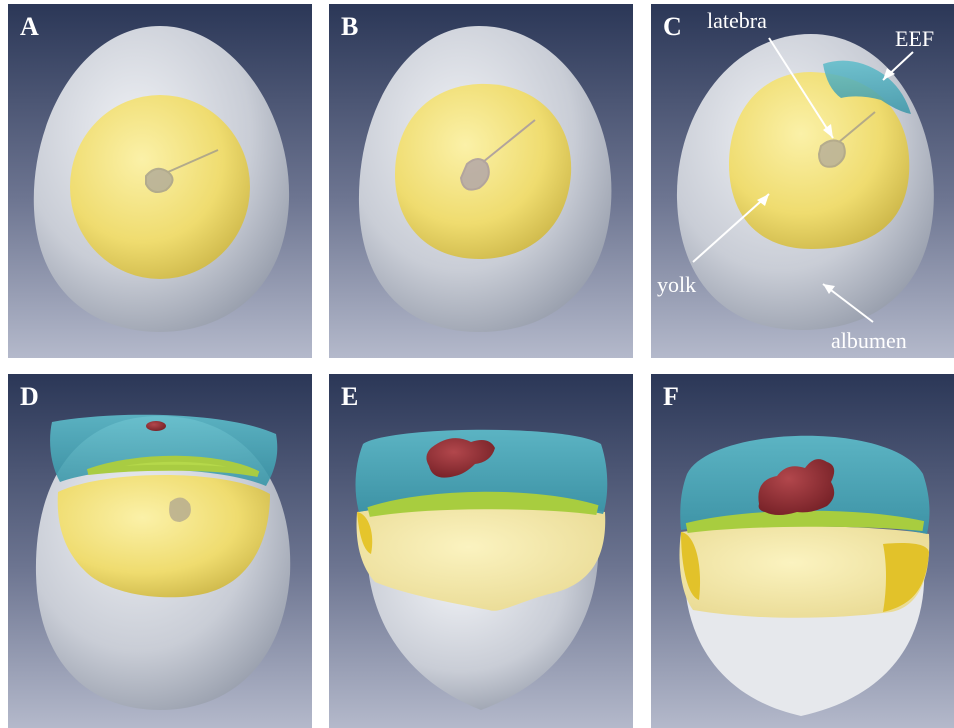  Describe the element at coordinates (365, 533) in the screenshot. I see `yolk-edge-shape` at that location.